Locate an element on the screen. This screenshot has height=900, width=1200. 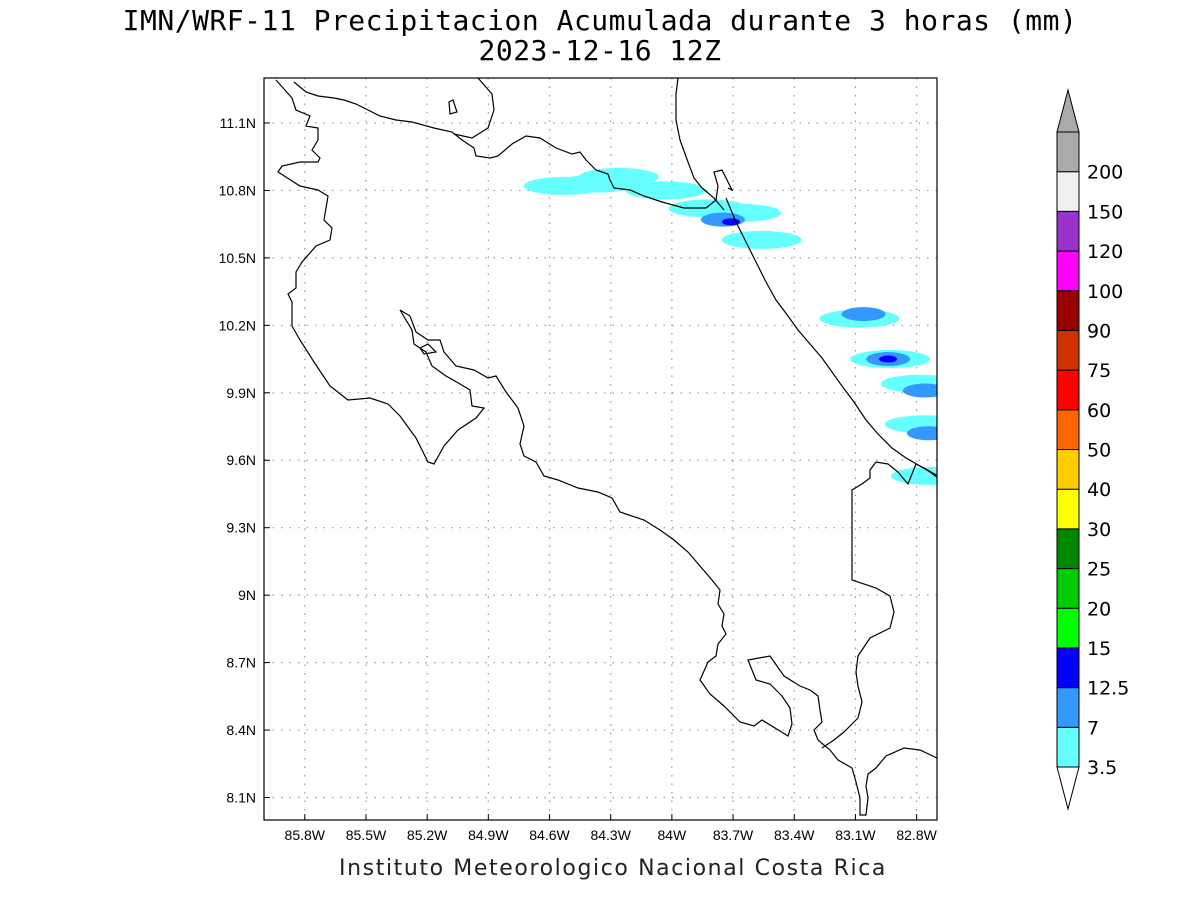
lake-island is located at coordinates (453, 107).